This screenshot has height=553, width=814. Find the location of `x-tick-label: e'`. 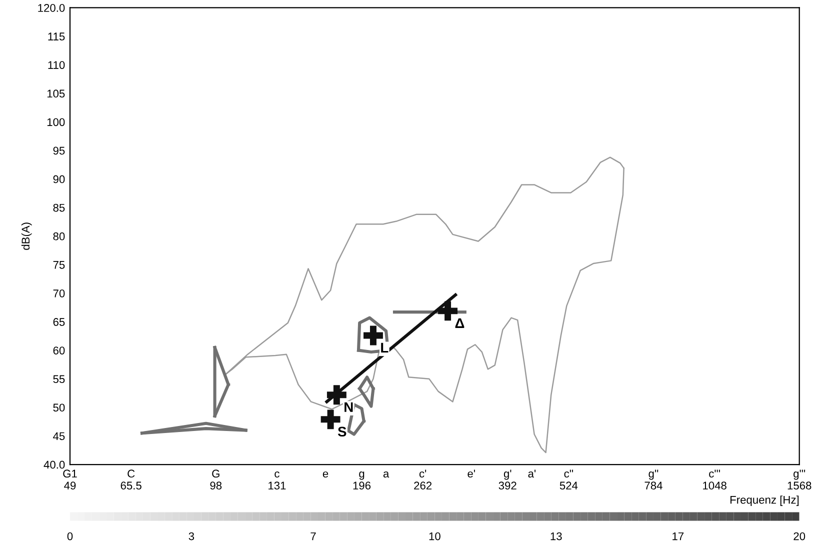

x-tick-label: e' is located at coordinates (471, 474).